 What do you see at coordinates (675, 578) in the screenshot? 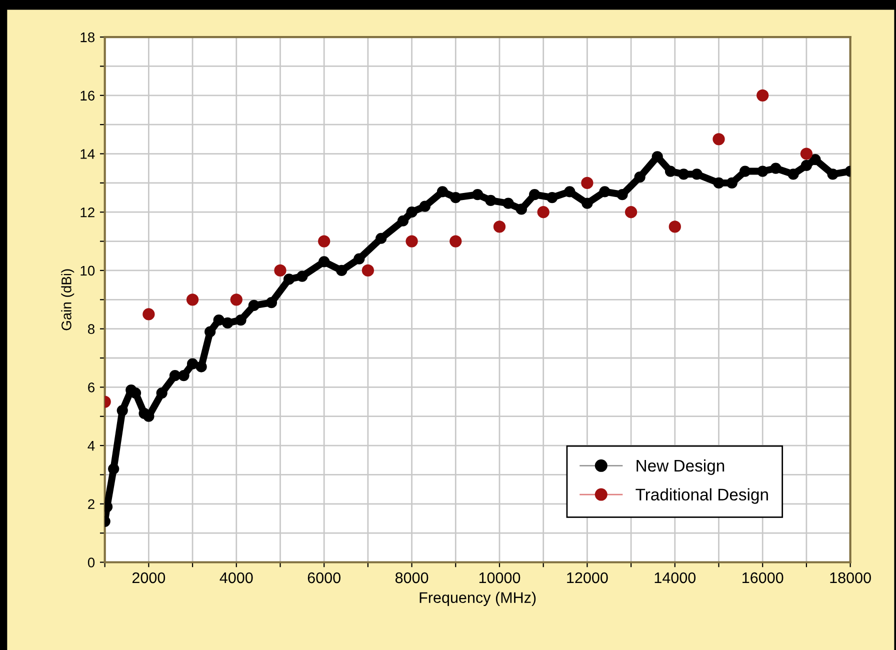
I see `x-tick-label: 14000` at bounding box center [675, 578].